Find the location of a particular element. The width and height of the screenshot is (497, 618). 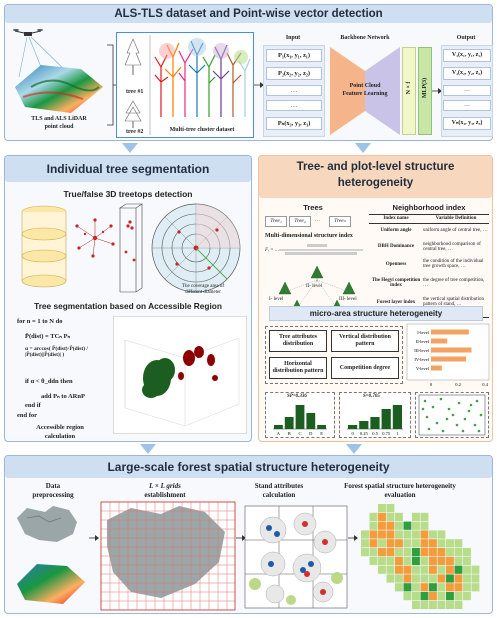

arrow-top-to-right is located at coordinates (363, 148).